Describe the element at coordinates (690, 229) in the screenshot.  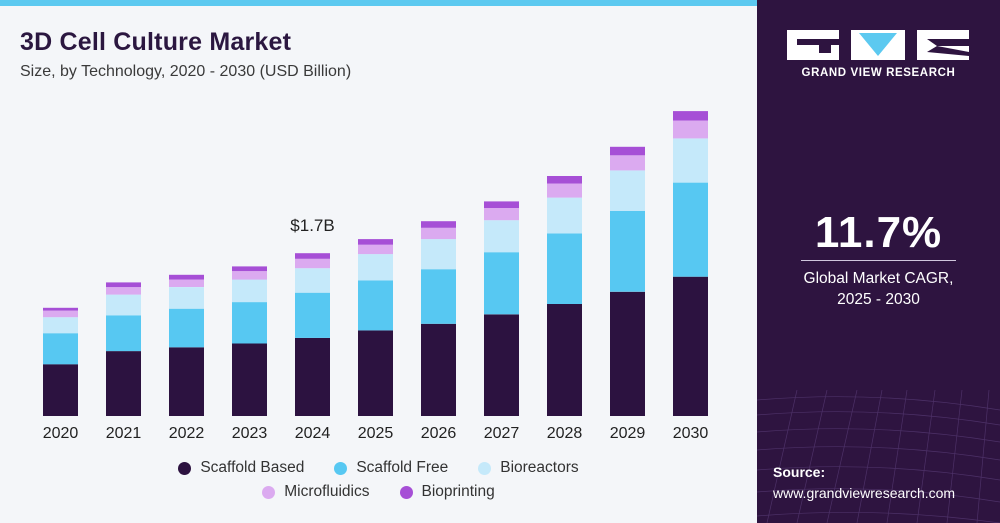
I see `bar-segment-scaffold-free-2030` at that location.